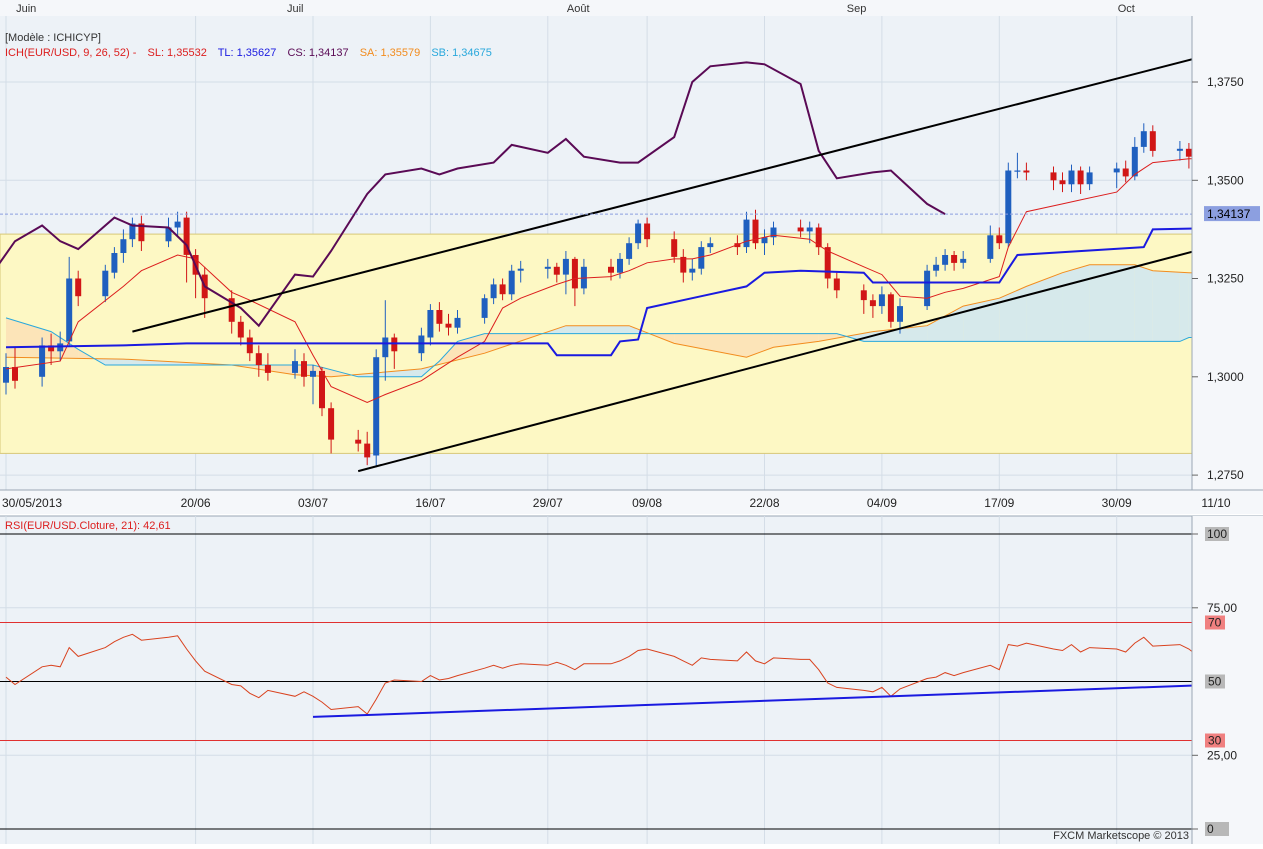  Describe the element at coordinates (1229, 214) in the screenshot. I see `current-price-tag-label: 1,34137` at that location.